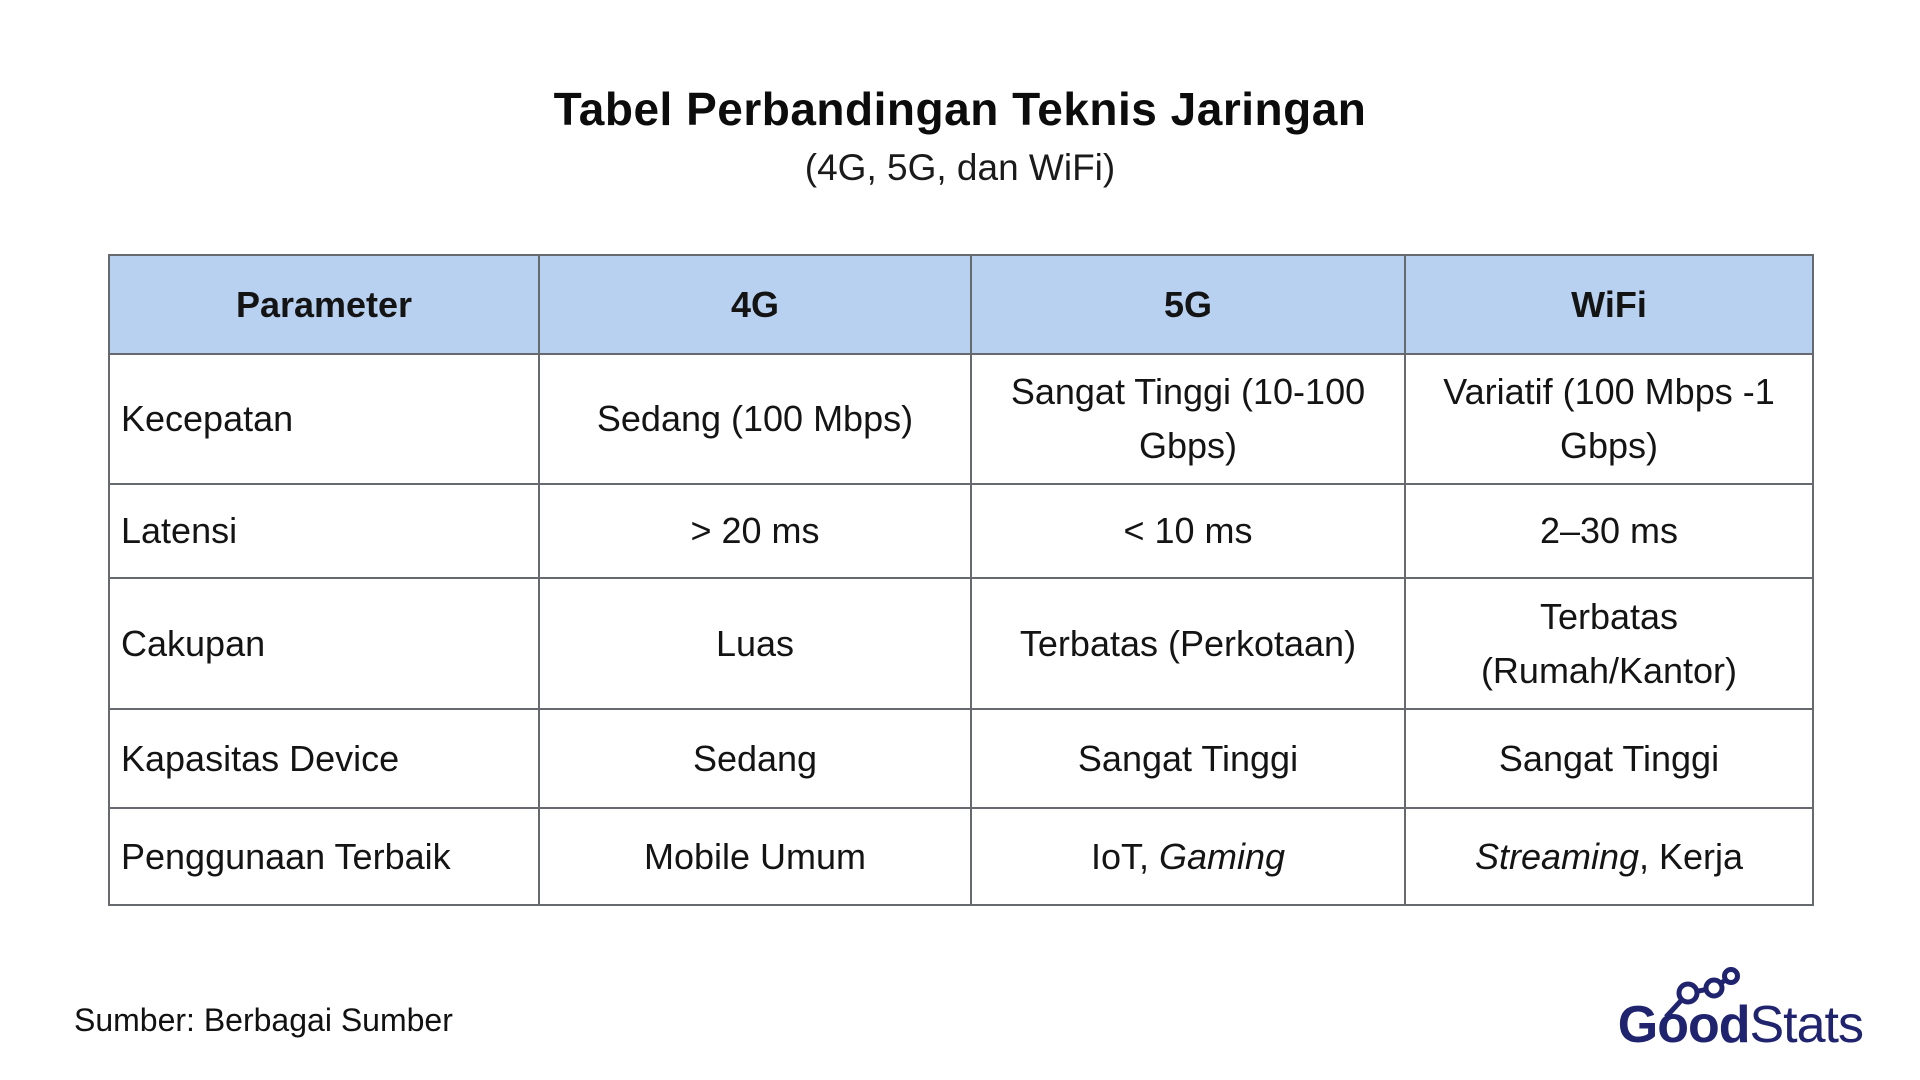 This screenshot has height=1080, width=1920. What do you see at coordinates (960, 167) in the screenshot?
I see `page-subtitle: (4G, 5G, dan WiFi)` at bounding box center [960, 167].